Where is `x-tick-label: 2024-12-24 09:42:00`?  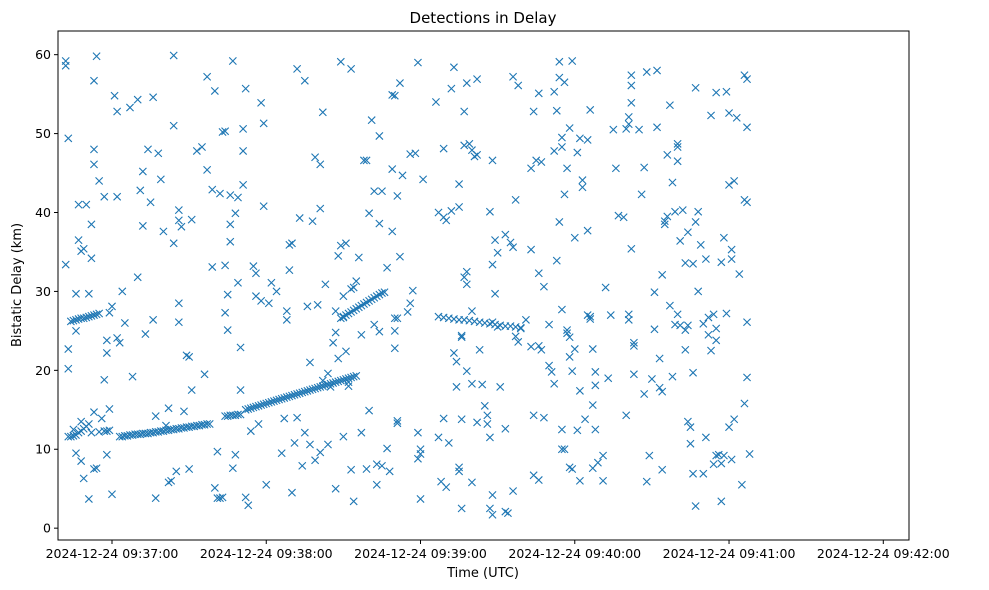
x-tick-label: 2024-12-24 09:42:00 is located at coordinates (883, 553).